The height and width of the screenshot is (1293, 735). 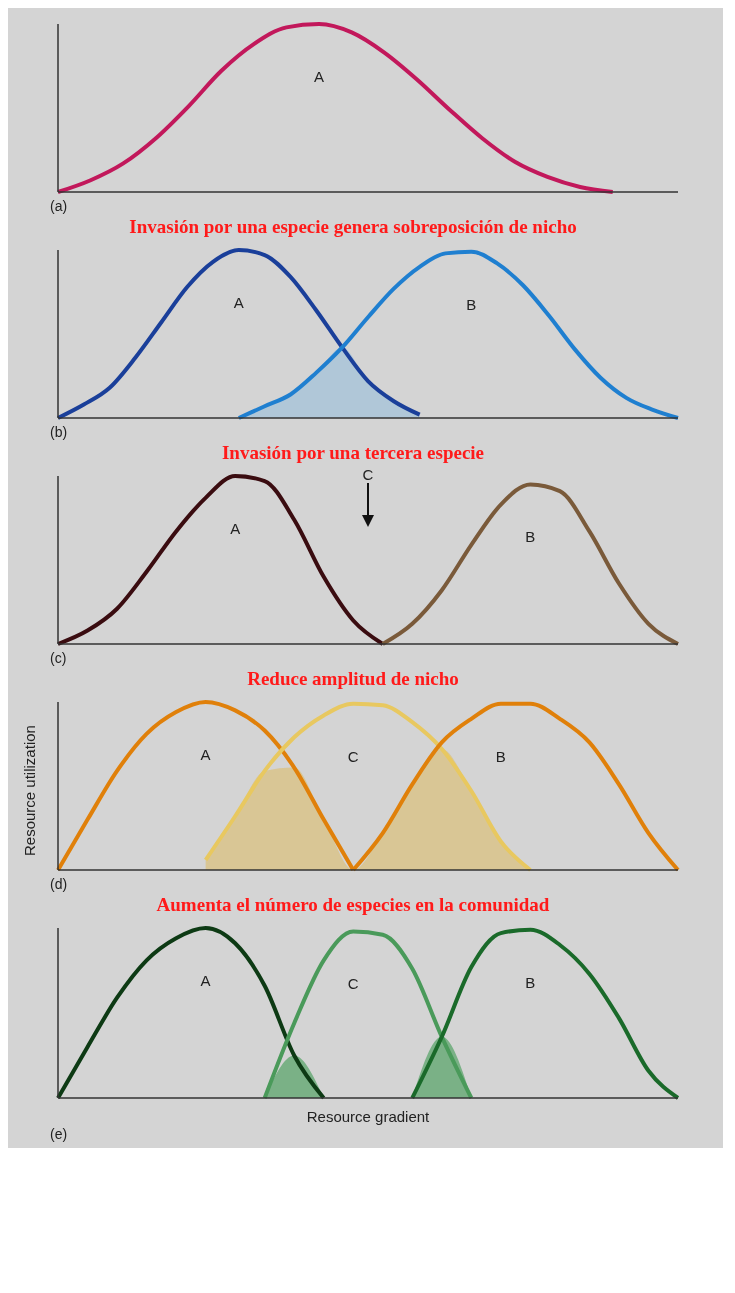 What do you see at coordinates (353, 756) in the screenshot?
I see `text: C` at bounding box center [353, 756].